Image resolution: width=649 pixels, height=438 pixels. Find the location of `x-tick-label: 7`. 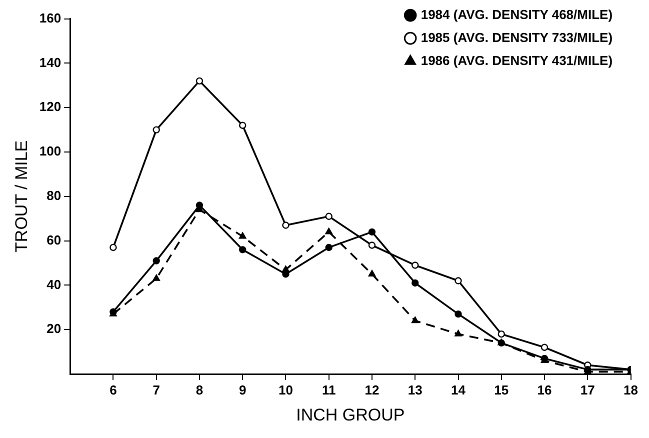

x-tick-label: 7 is located at coordinates (156, 390).